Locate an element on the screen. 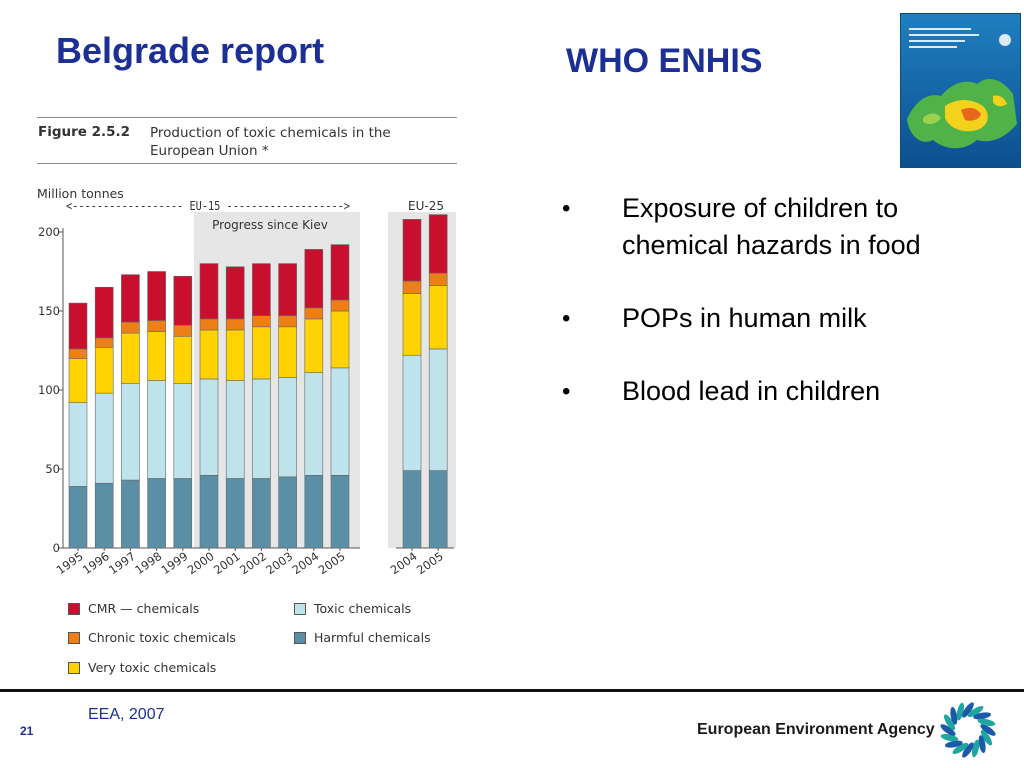  x-tick-label: 1996 is located at coordinates (96, 563).